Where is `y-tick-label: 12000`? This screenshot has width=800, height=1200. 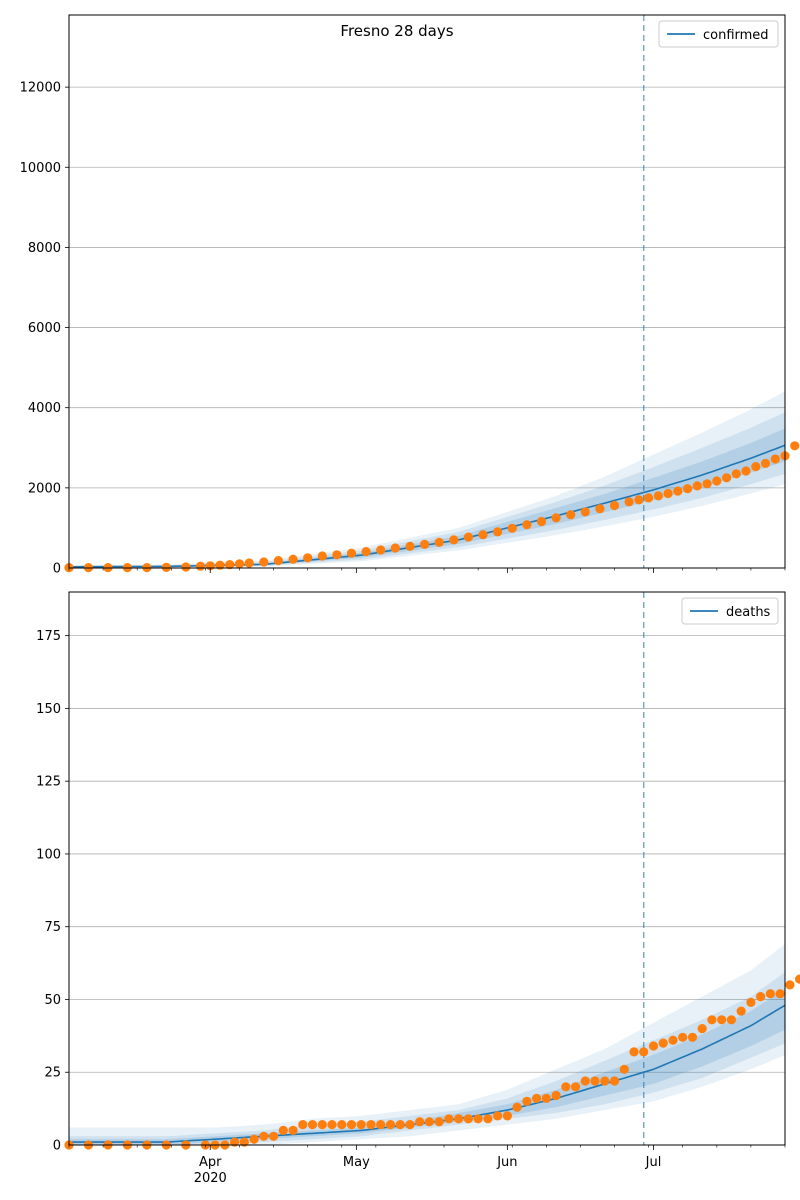 y-tick-label: 12000 is located at coordinates (40, 88).